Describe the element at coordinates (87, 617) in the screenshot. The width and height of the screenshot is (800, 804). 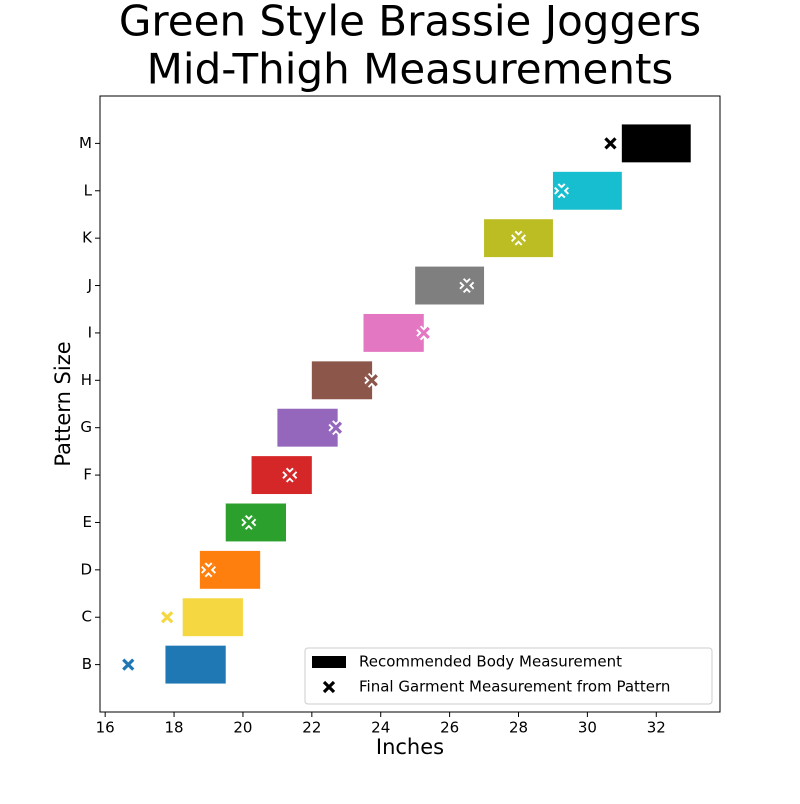
I see `y-tick-label: C` at that location.